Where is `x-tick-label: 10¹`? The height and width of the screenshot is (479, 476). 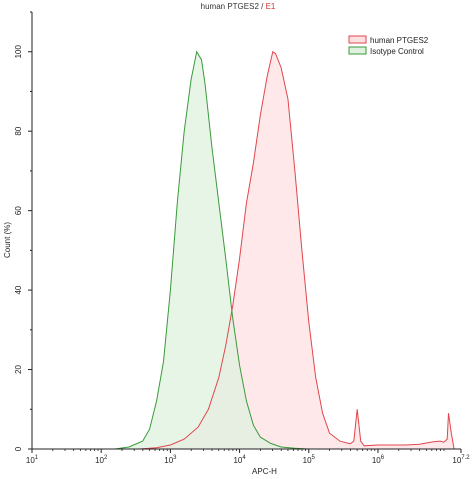 x-tick-label: 10¹ is located at coordinates (32, 460).